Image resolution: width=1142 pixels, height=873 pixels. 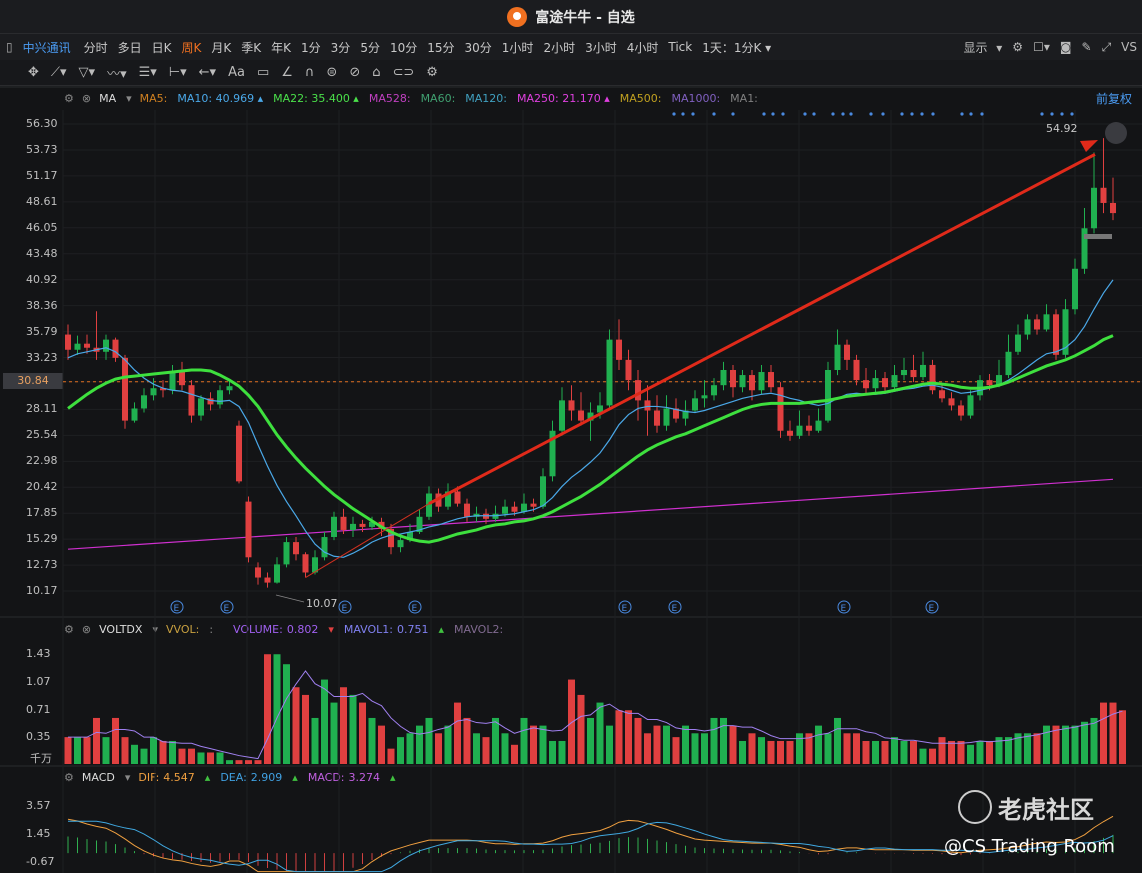 I want to click on camera-icon: ◙, so click(x=1065, y=47).